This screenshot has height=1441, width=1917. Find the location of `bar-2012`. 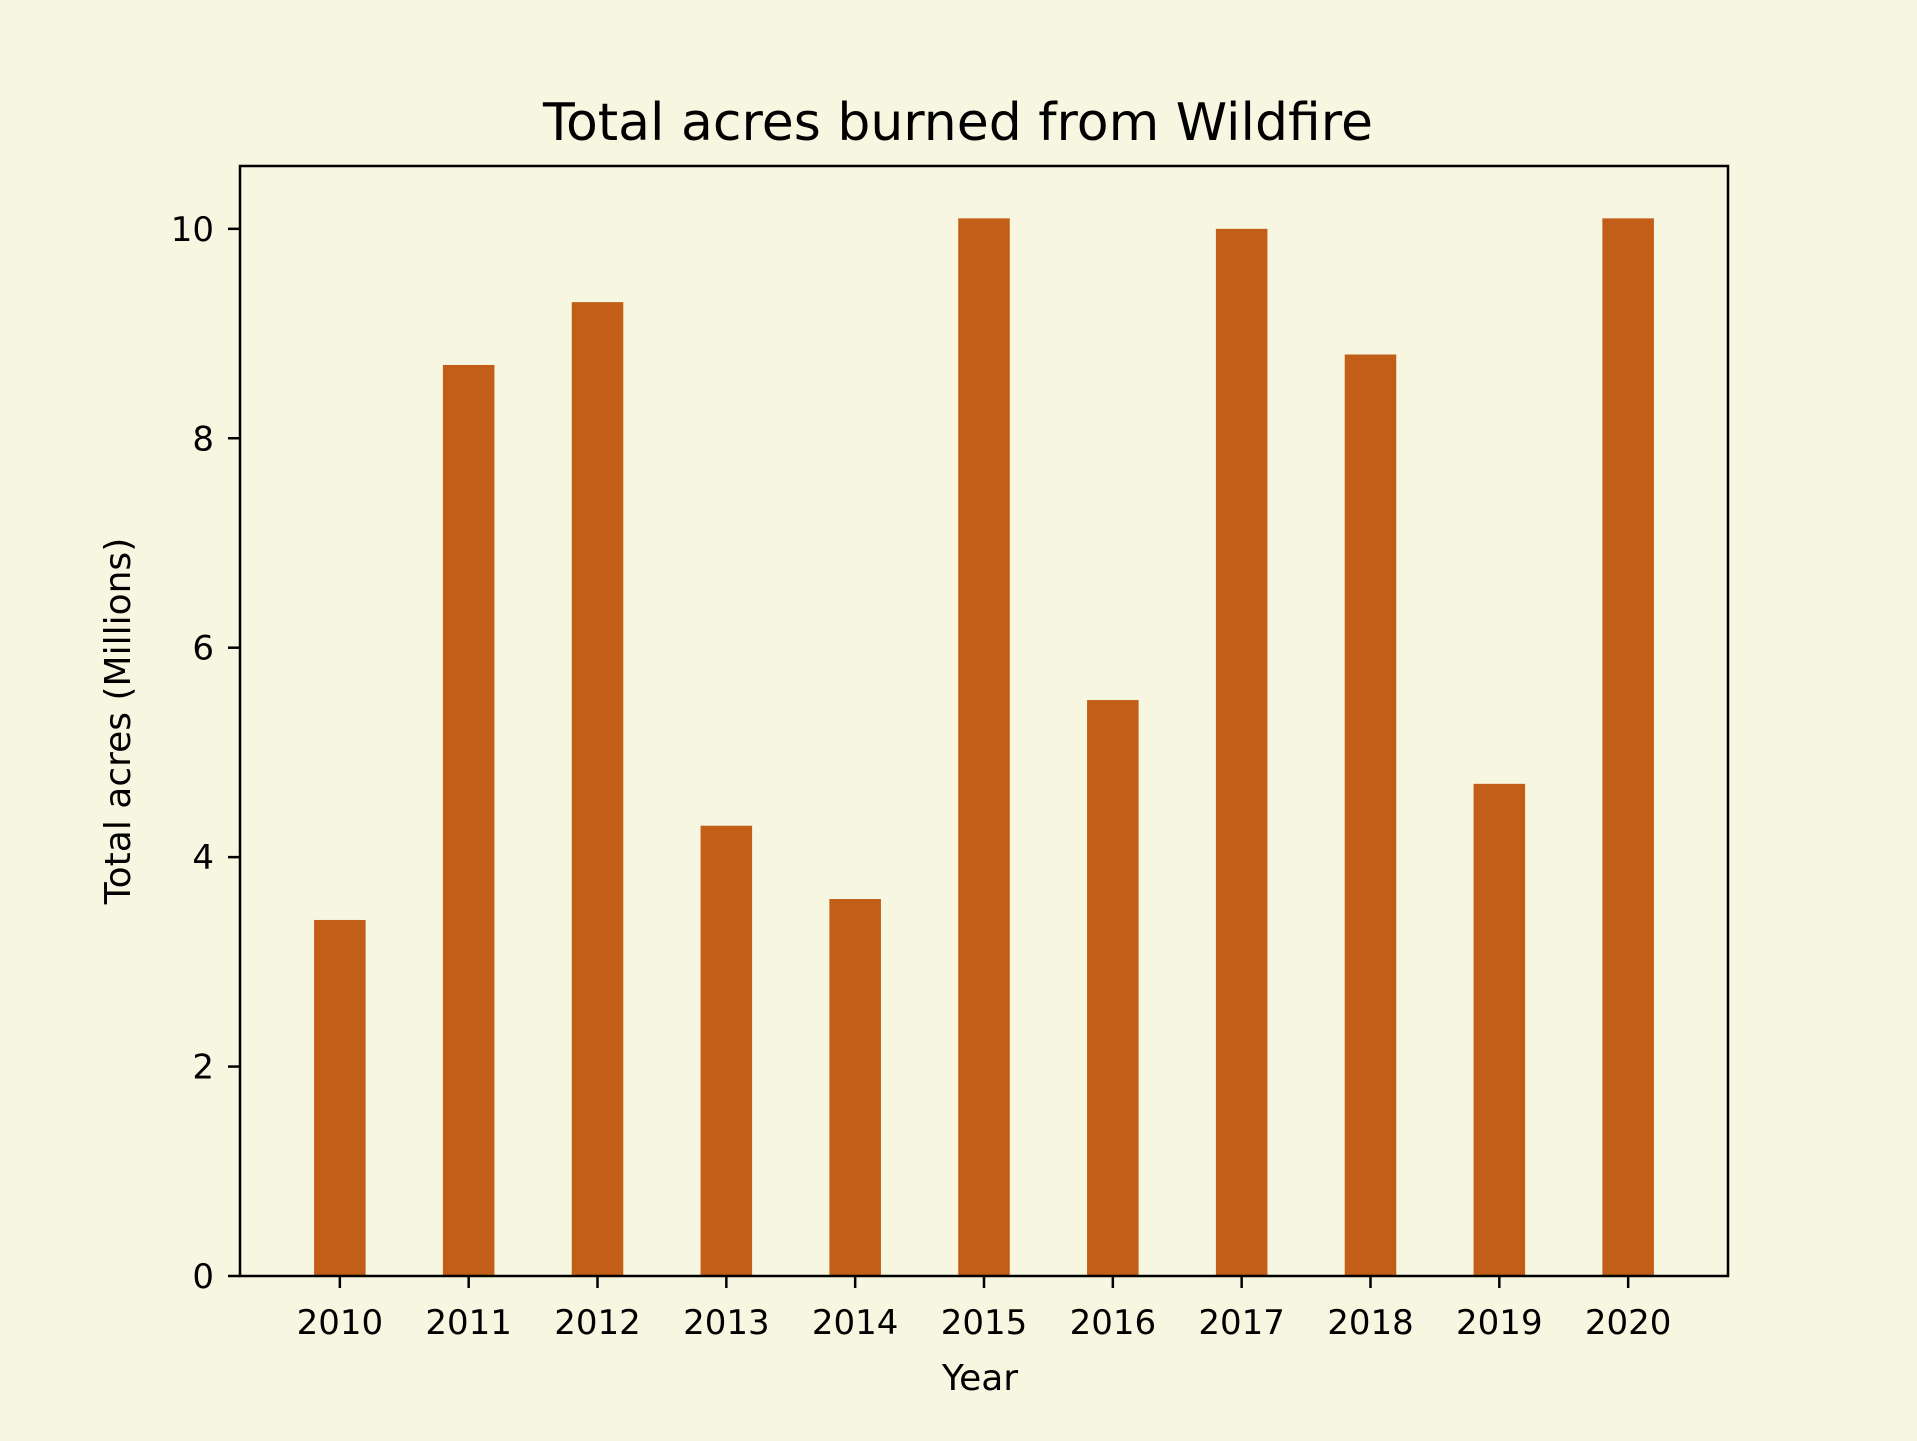

bar-2012 is located at coordinates (597, 789).